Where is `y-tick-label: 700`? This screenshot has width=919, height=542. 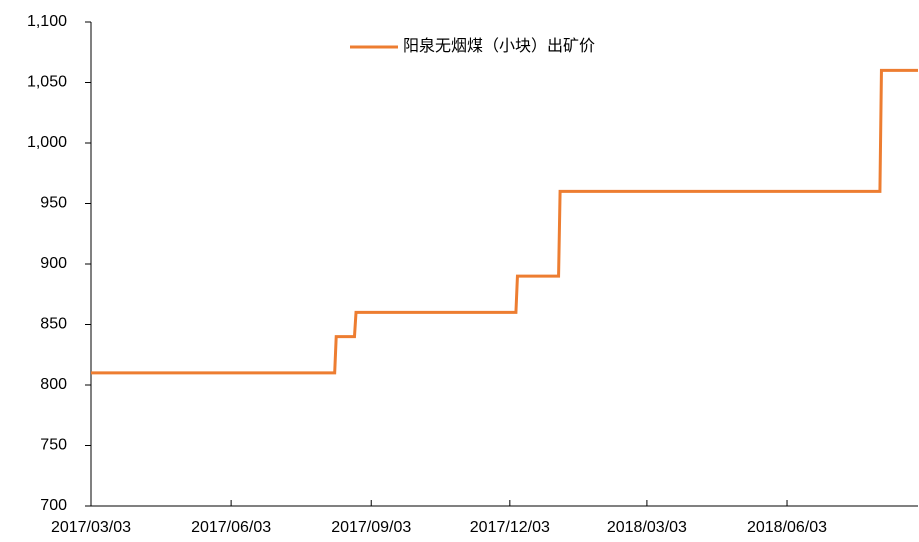
y-tick-label: 700 is located at coordinates (53, 505).